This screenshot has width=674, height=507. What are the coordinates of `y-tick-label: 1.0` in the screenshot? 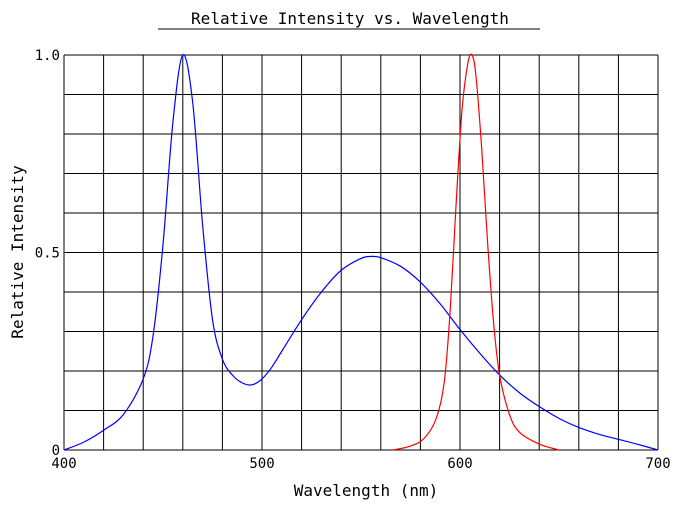 It's located at (47, 56).